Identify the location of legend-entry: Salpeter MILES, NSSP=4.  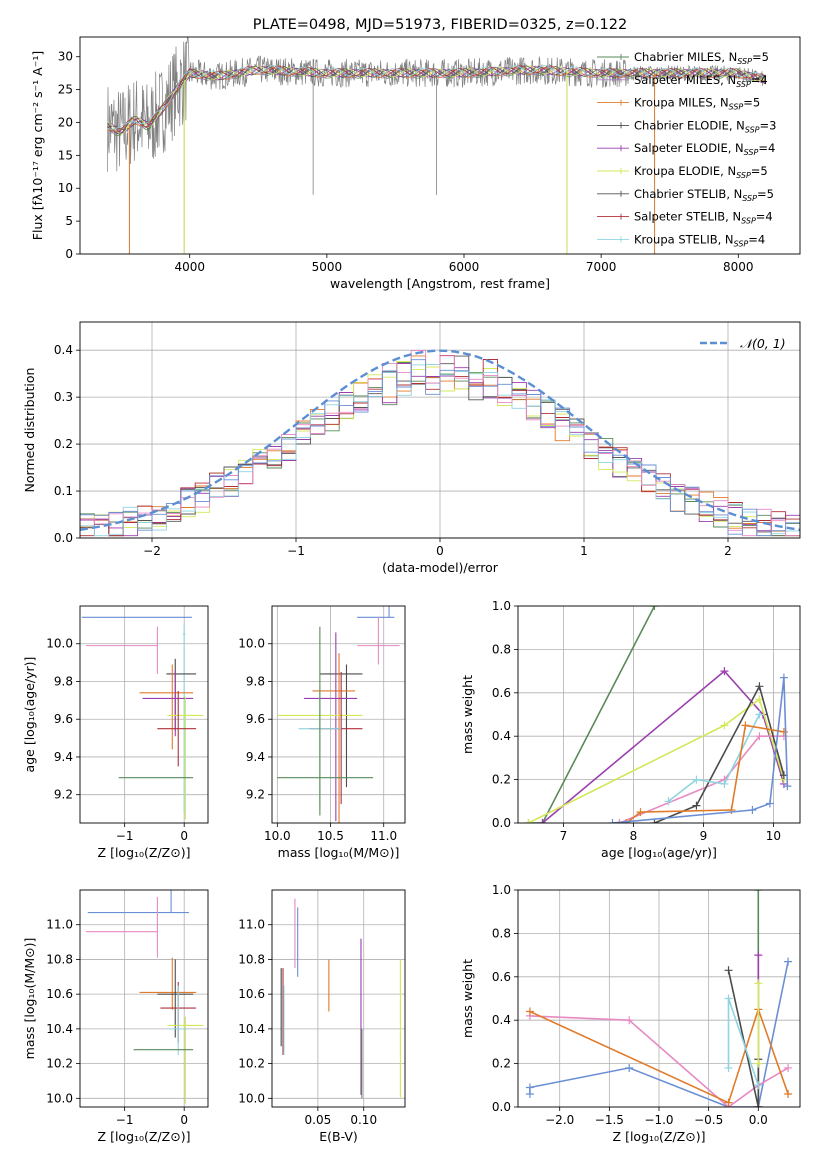
(701, 81).